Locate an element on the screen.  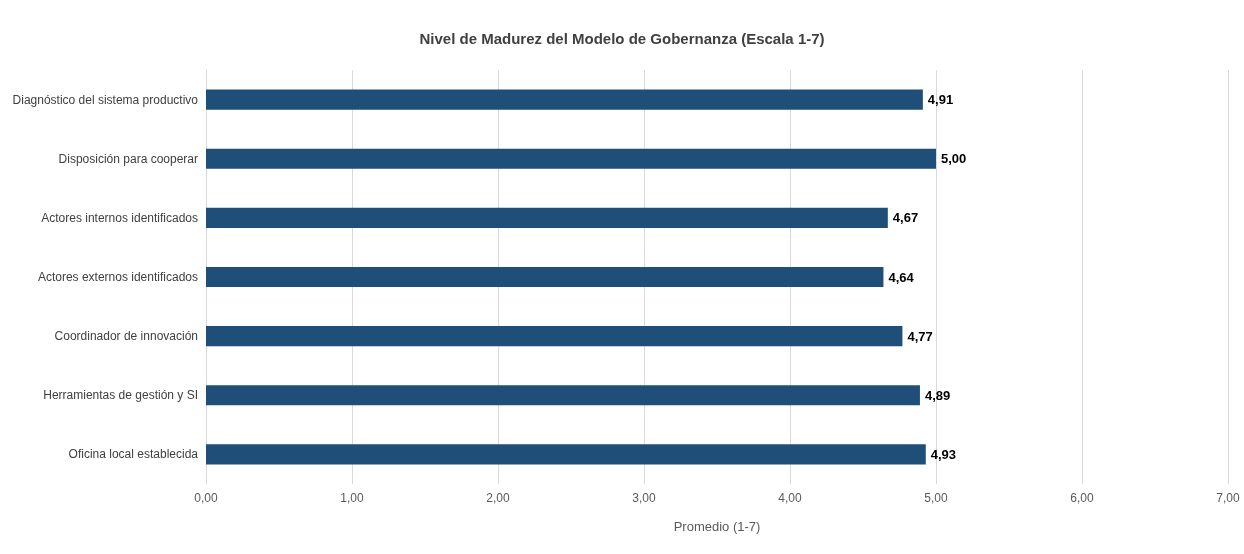
y-tick-label: Herramientas de gestión y SI is located at coordinates (120, 395).